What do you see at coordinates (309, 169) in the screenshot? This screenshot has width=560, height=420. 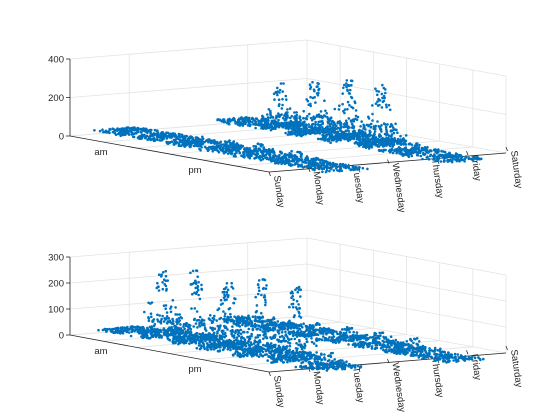 I see `x-tick-mark` at bounding box center [309, 169].